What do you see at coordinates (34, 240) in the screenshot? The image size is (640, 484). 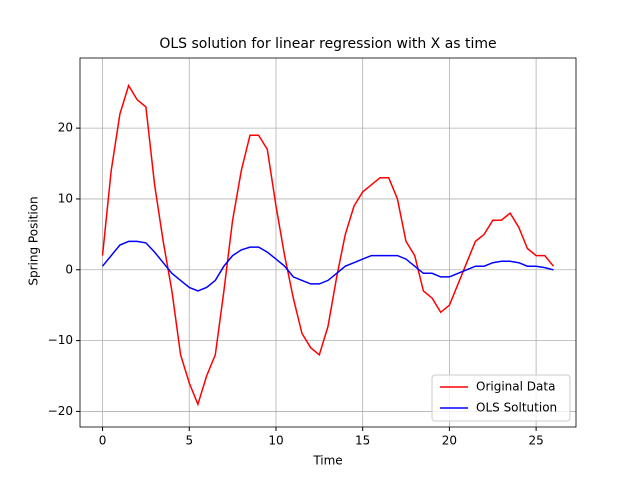 I see `y-axis-label: Spring Position` at bounding box center [34, 240].